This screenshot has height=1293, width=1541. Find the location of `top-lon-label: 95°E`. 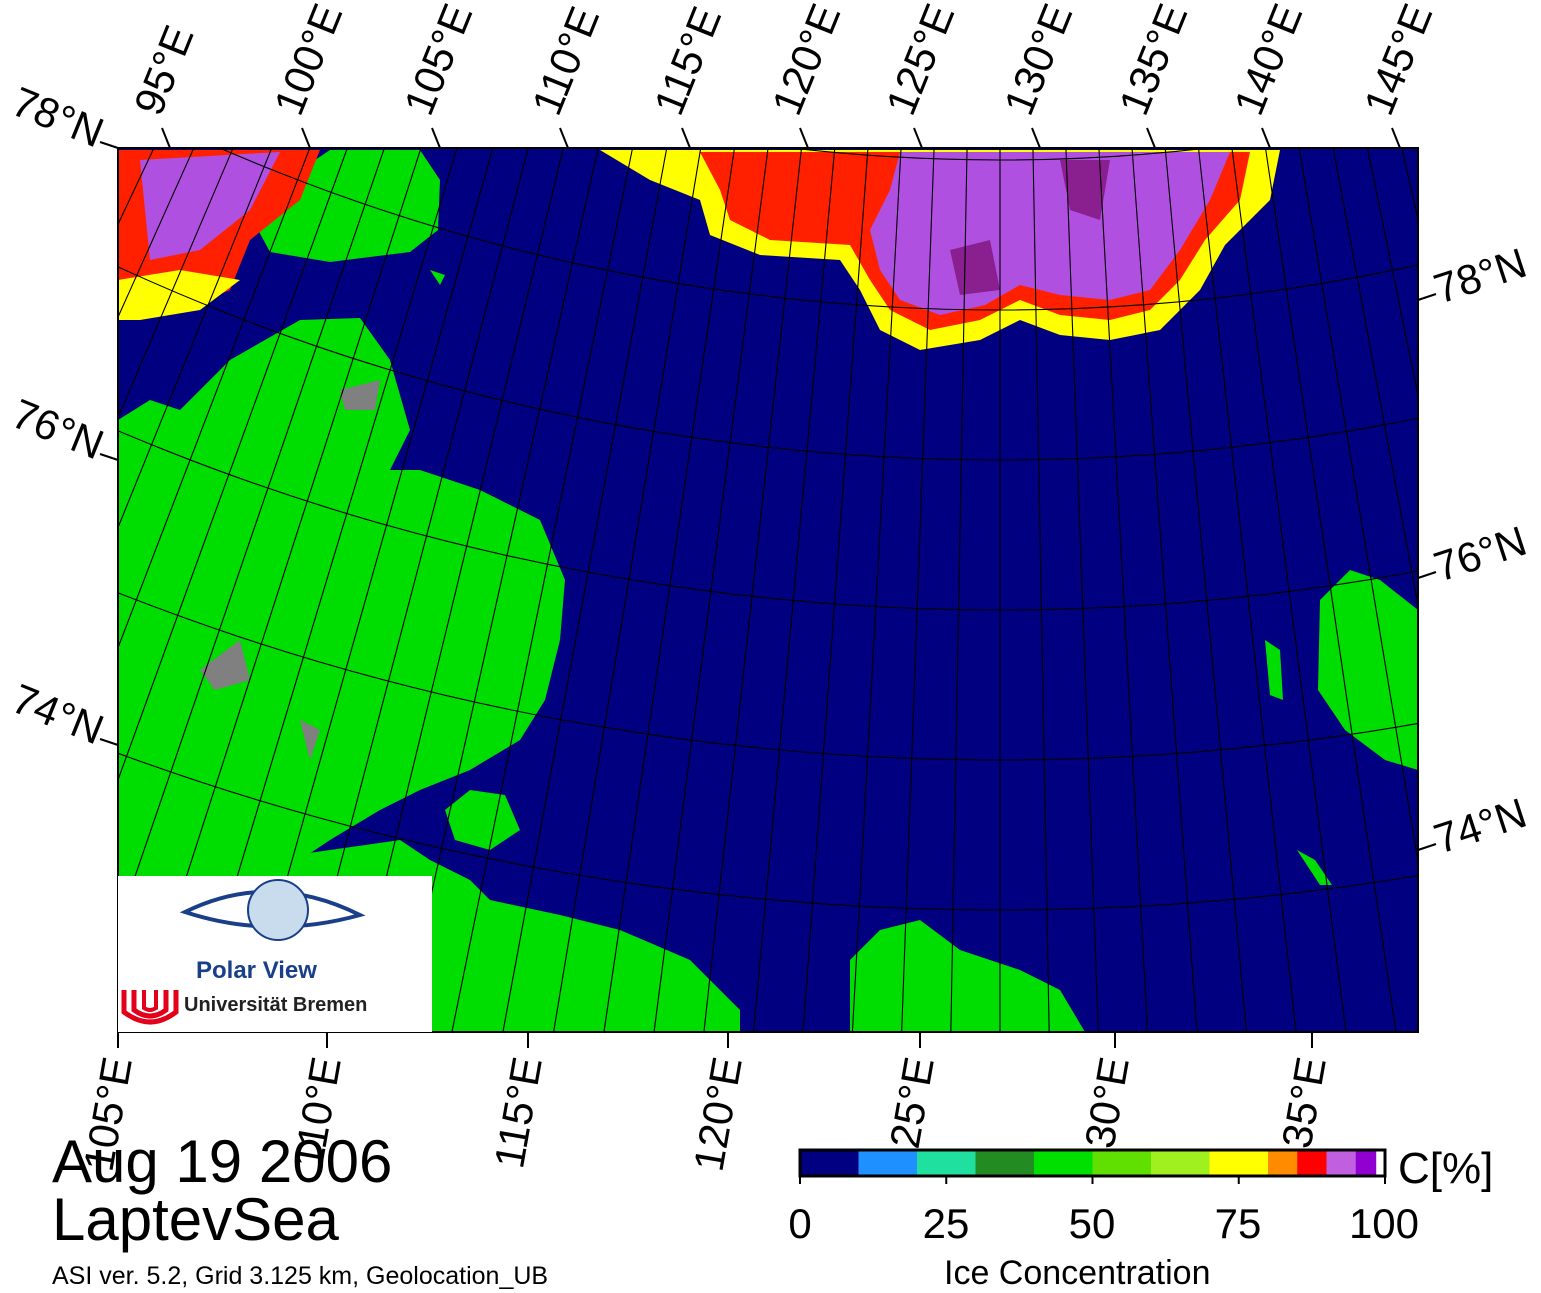

top-lon-label: 95°E is located at coordinates (164, 70).